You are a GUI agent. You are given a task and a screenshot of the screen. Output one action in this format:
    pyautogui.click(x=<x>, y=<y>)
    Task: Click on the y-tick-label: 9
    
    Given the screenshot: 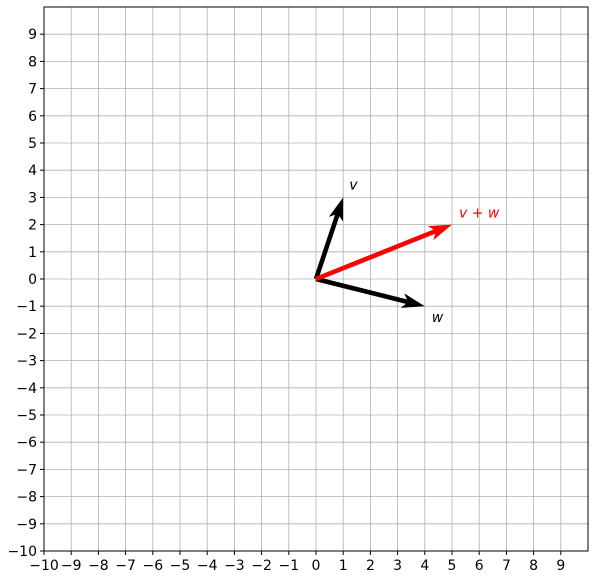 What is the action you would take?
    pyautogui.click(x=32, y=35)
    